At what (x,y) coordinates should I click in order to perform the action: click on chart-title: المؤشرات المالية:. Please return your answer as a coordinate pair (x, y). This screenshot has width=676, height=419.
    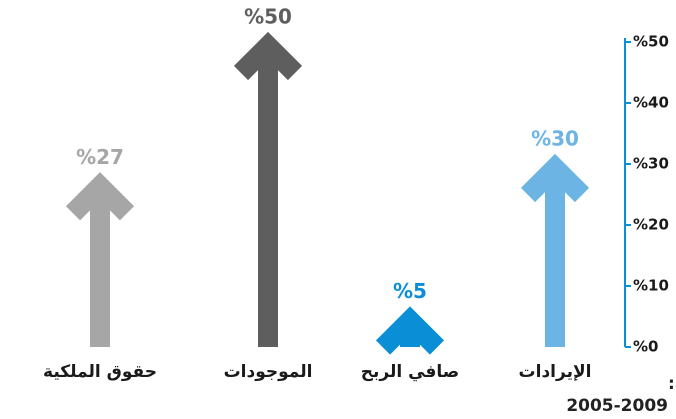
    Looking at the image, I should click on (672, 384).